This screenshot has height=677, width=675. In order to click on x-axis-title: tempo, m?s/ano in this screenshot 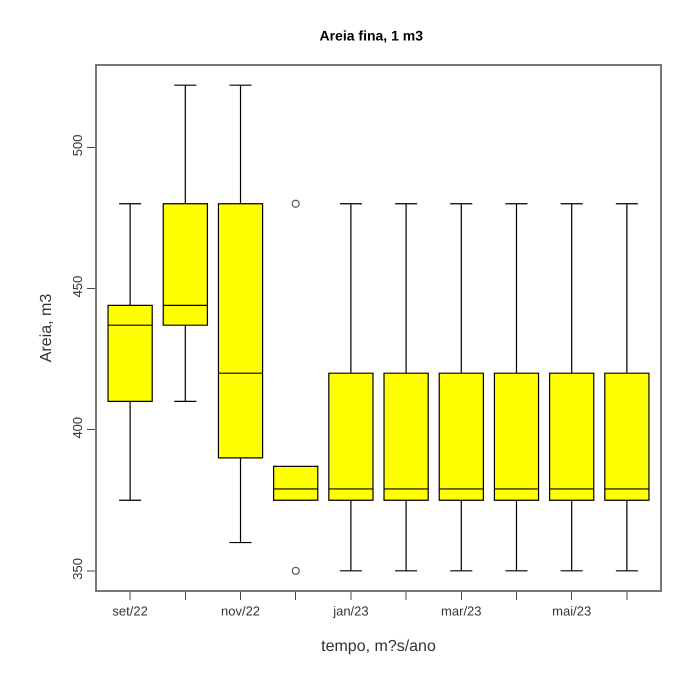, I will do `click(378, 646)`.